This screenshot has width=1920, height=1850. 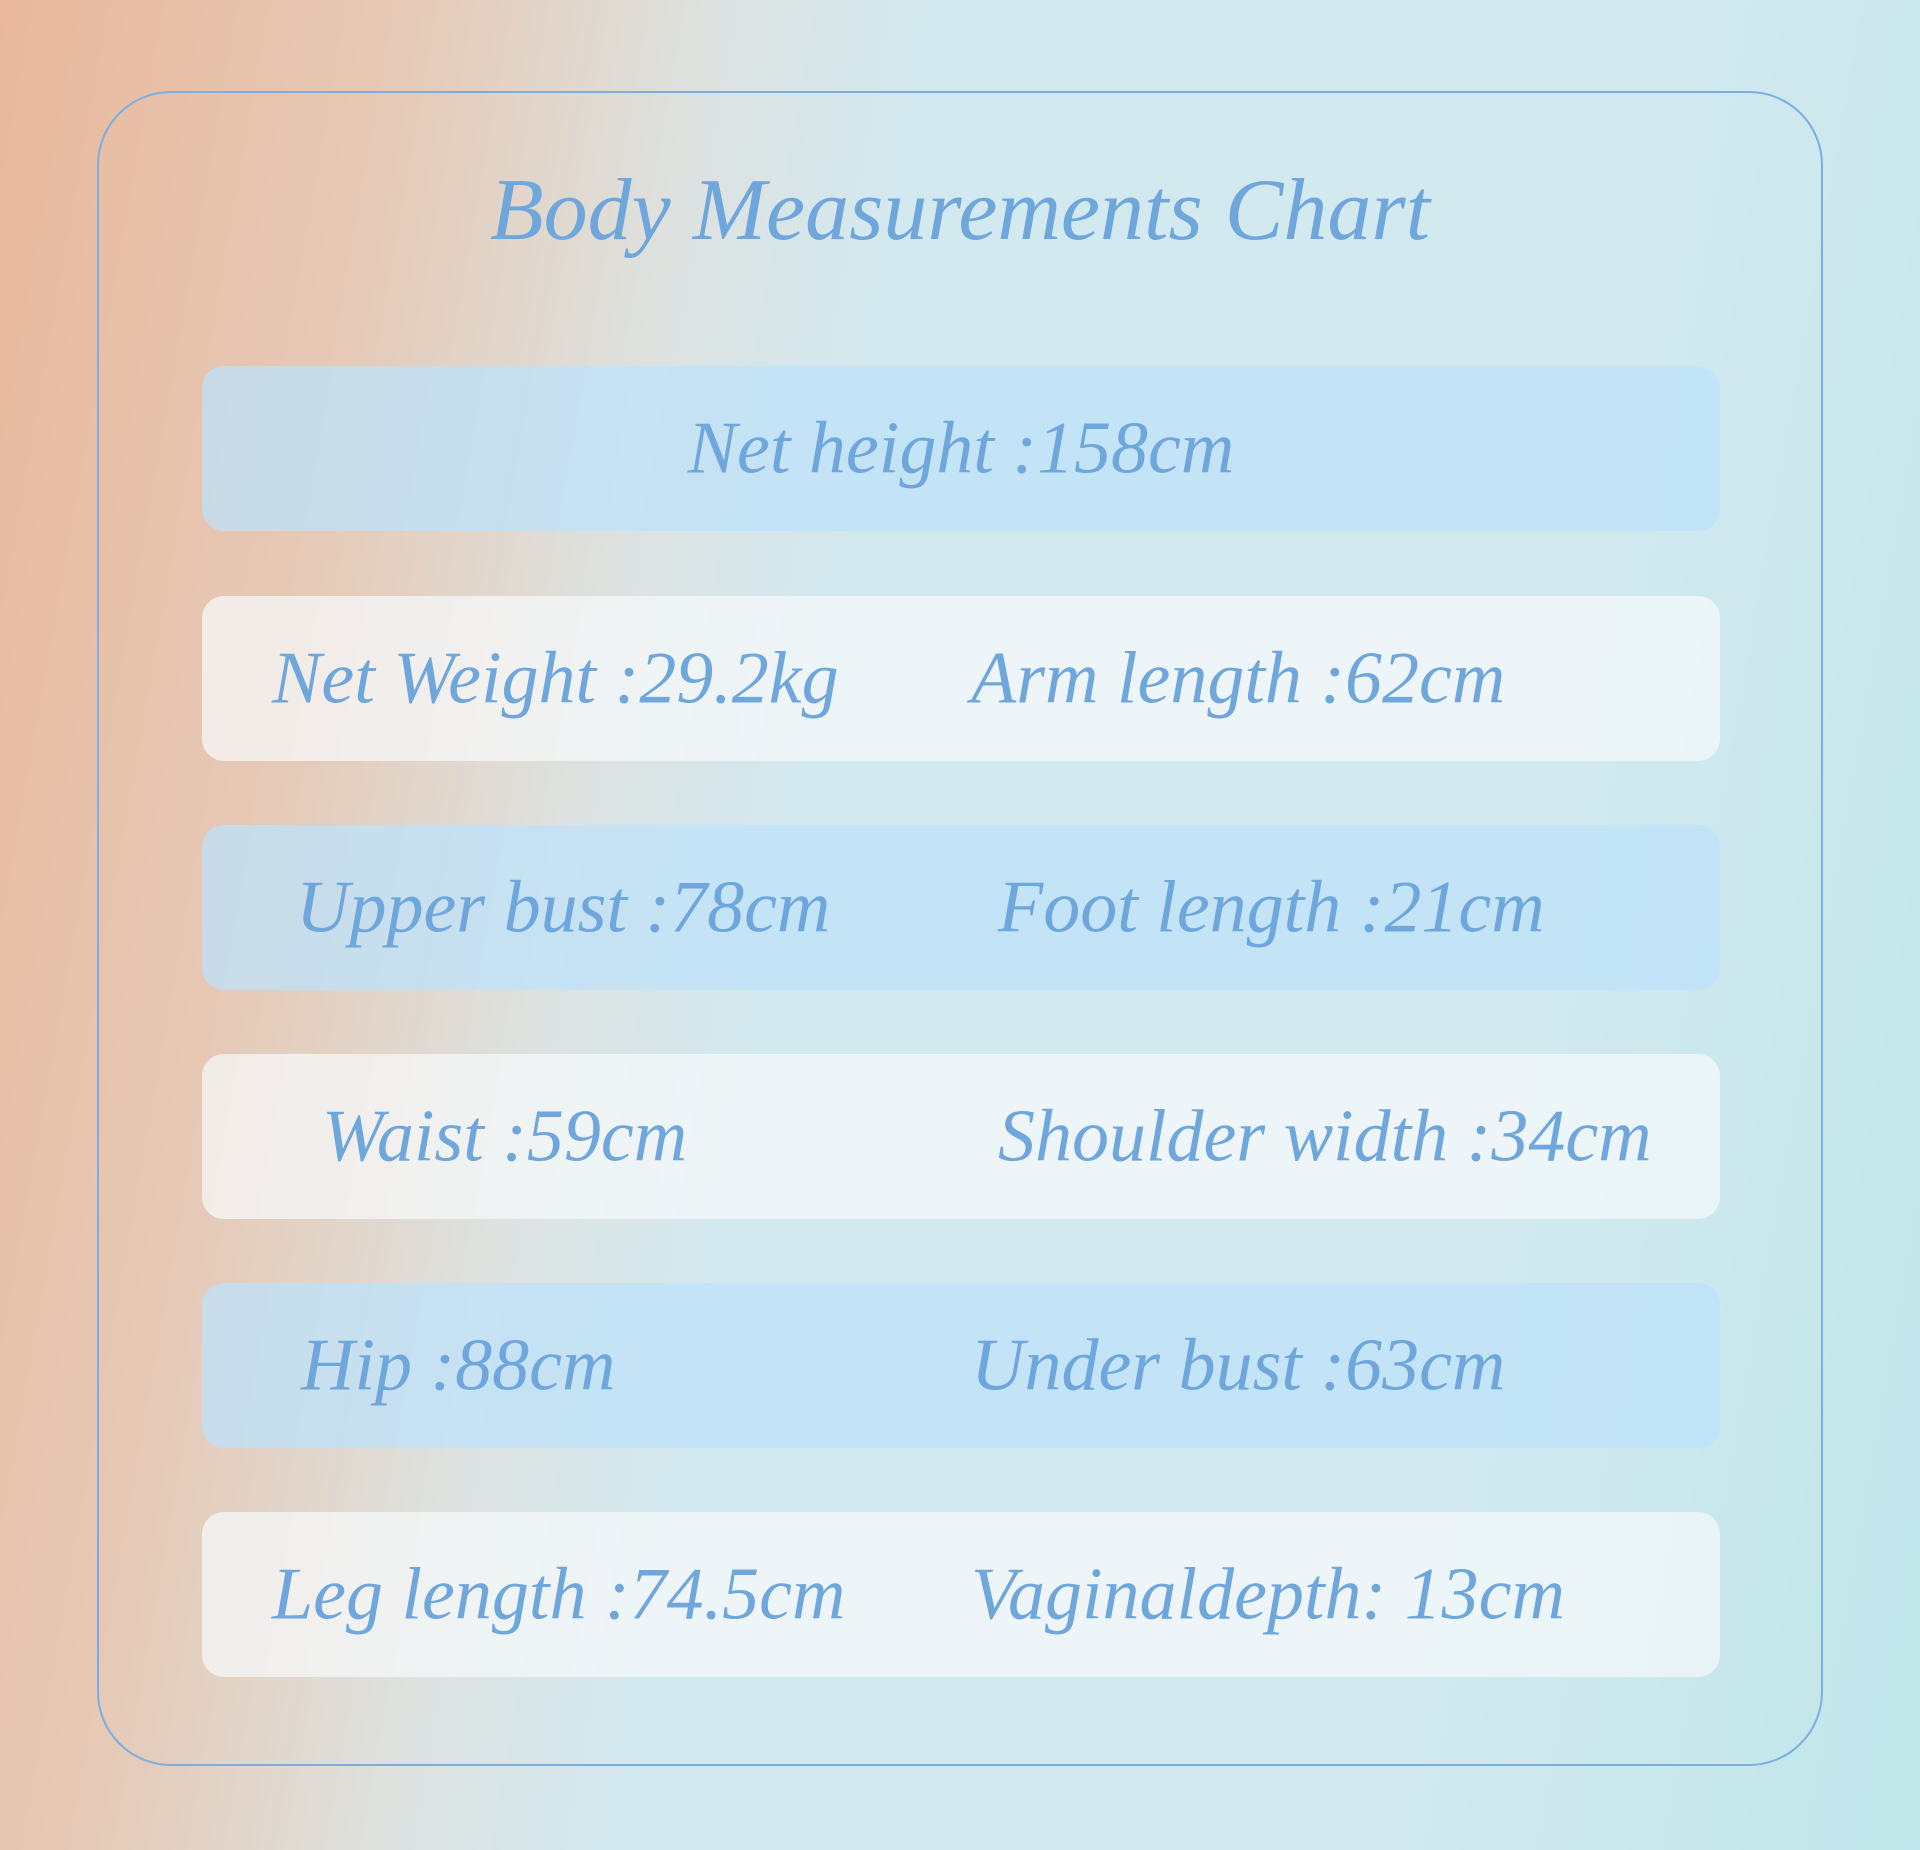 I want to click on page-title: Body Measurements Chart, so click(x=960, y=210).